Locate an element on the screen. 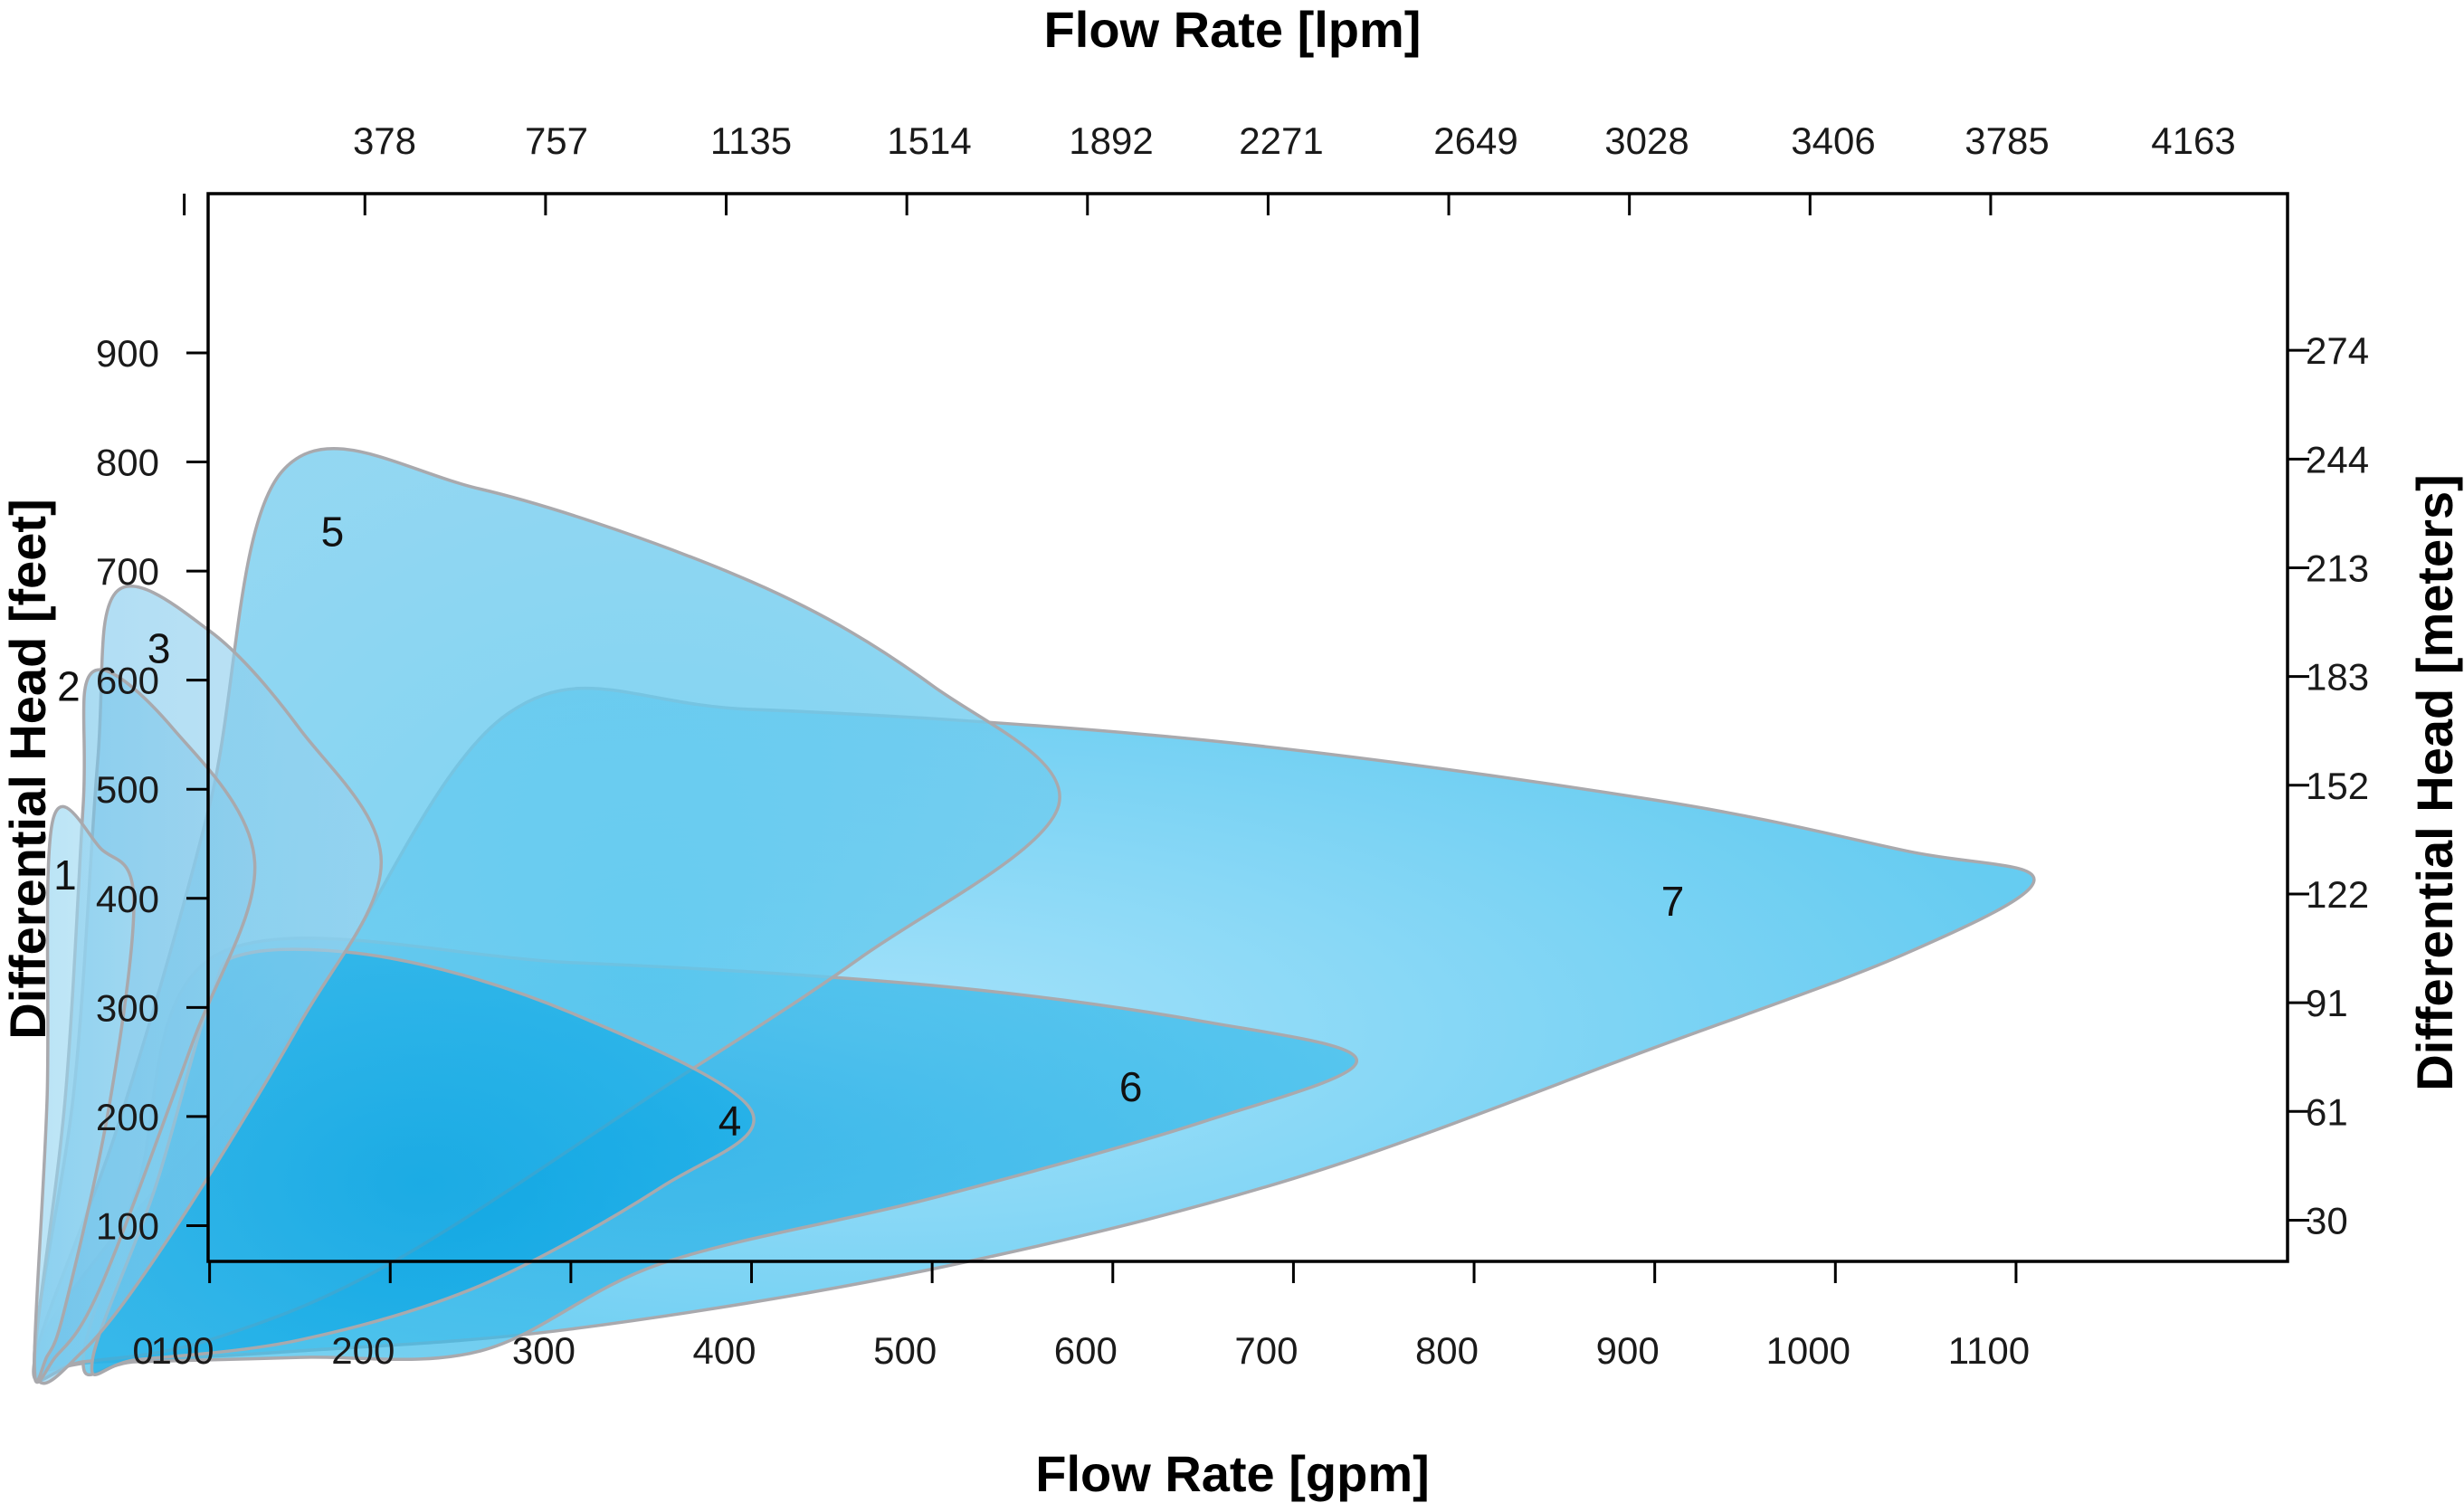  x-top-tick-label: 2271 is located at coordinates (1281, 140).